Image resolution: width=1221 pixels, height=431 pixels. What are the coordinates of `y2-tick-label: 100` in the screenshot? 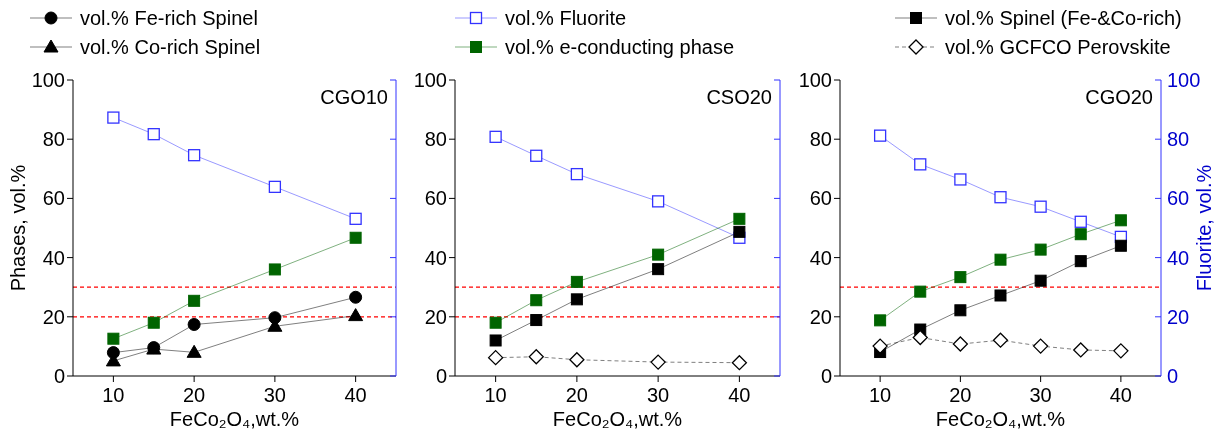 It's located at (1184, 80).